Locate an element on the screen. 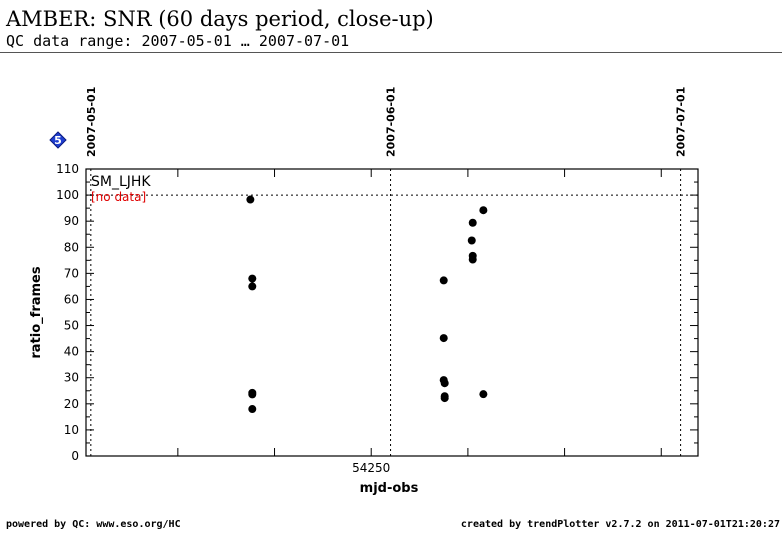 The image size is (782, 542). page-subtitle: QC data range: 2007-05-01 … 2007-07-01 is located at coordinates (178, 41).